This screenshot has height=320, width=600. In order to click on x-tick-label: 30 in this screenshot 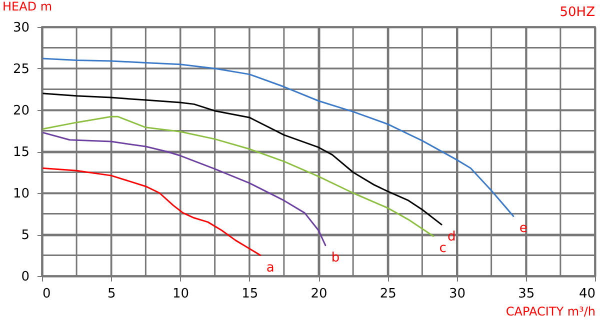, I will do `click(457, 294)`.